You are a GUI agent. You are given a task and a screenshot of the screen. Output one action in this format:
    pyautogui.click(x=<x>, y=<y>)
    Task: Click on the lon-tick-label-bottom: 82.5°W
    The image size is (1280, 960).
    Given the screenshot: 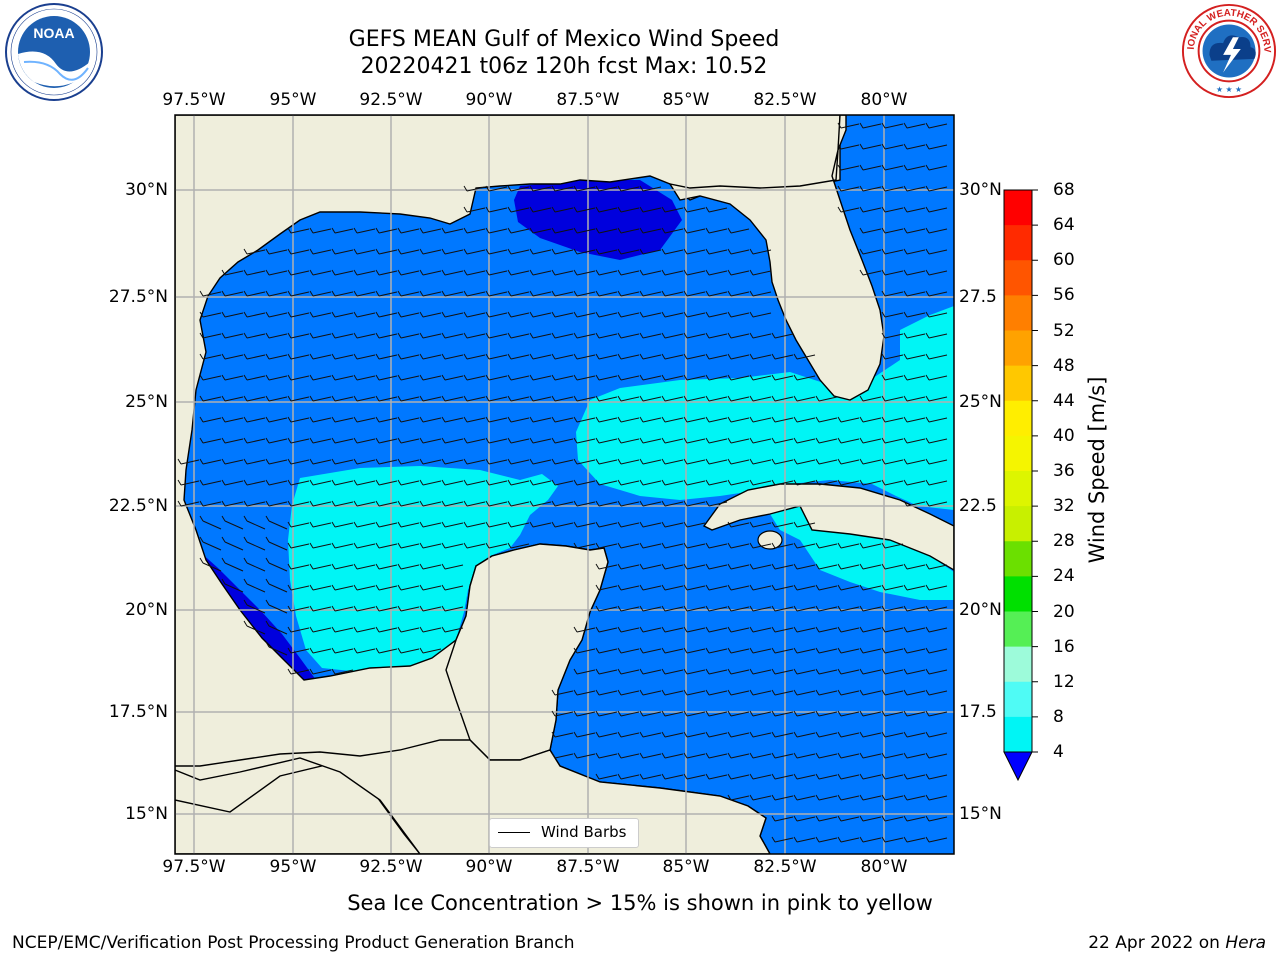 What is the action you would take?
    pyautogui.click(x=785, y=867)
    